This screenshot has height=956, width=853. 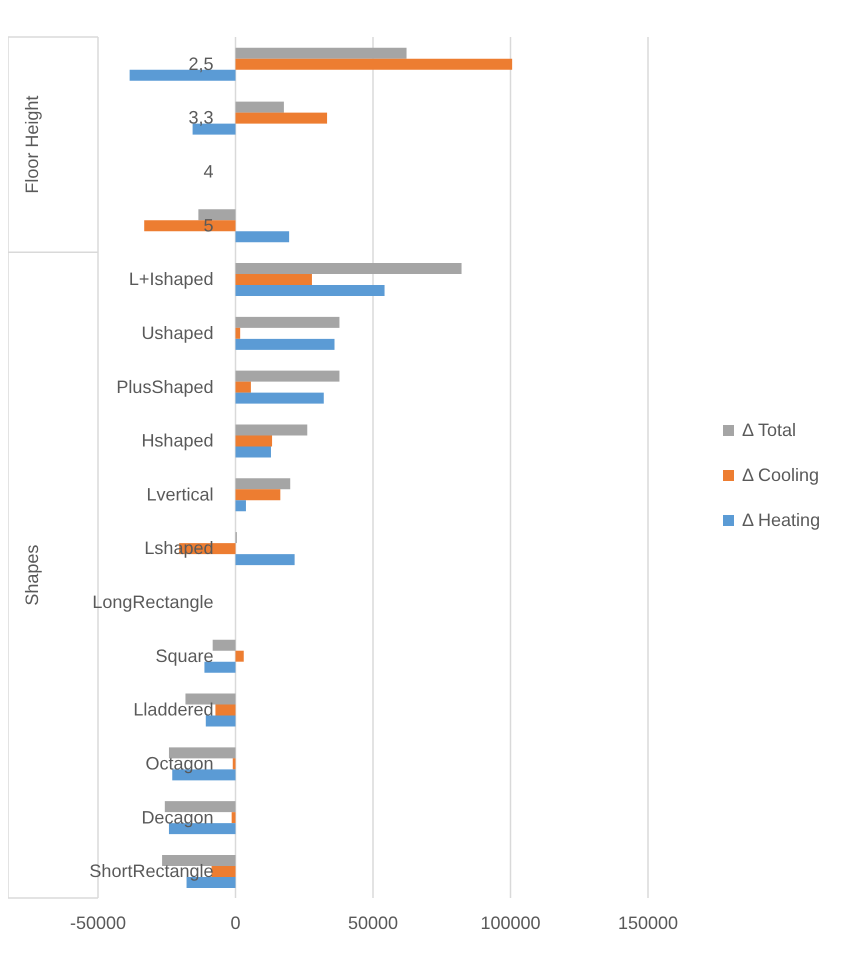 What do you see at coordinates (32, 145) in the screenshot?
I see `text: Floor Height` at bounding box center [32, 145].